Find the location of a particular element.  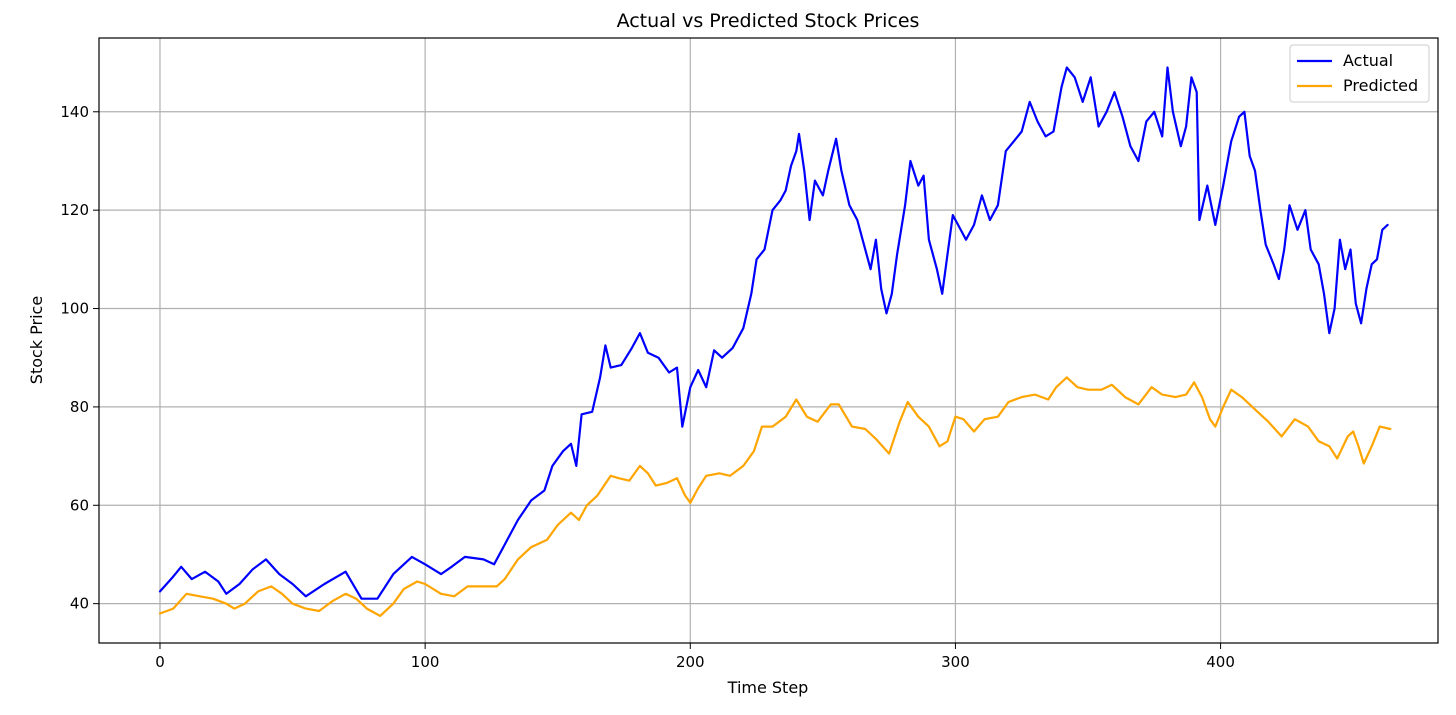

legend-label-predicted: Predicted is located at coordinates (1380, 85).